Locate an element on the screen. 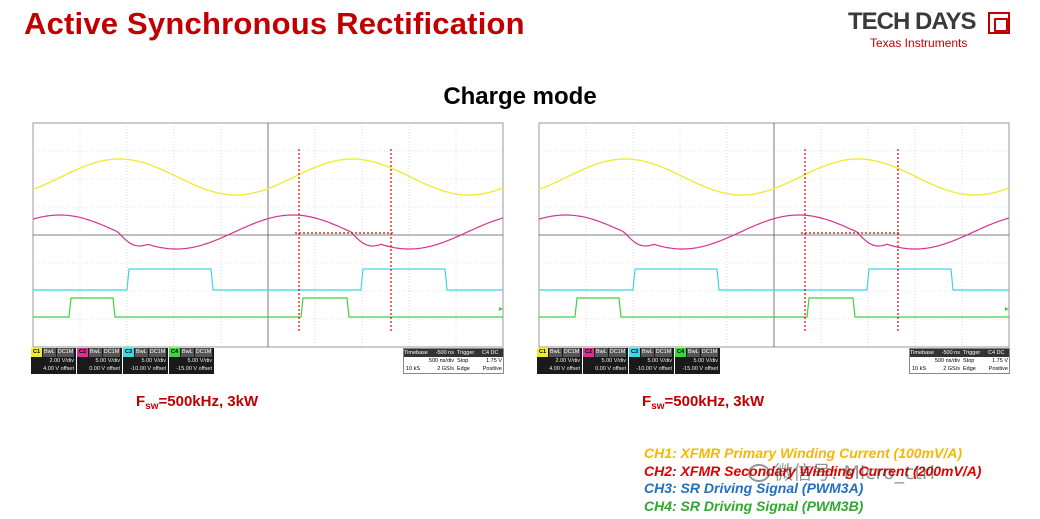  switching-frequency-label-left: Fsw=500kHz, 3kW is located at coordinates (197, 402).